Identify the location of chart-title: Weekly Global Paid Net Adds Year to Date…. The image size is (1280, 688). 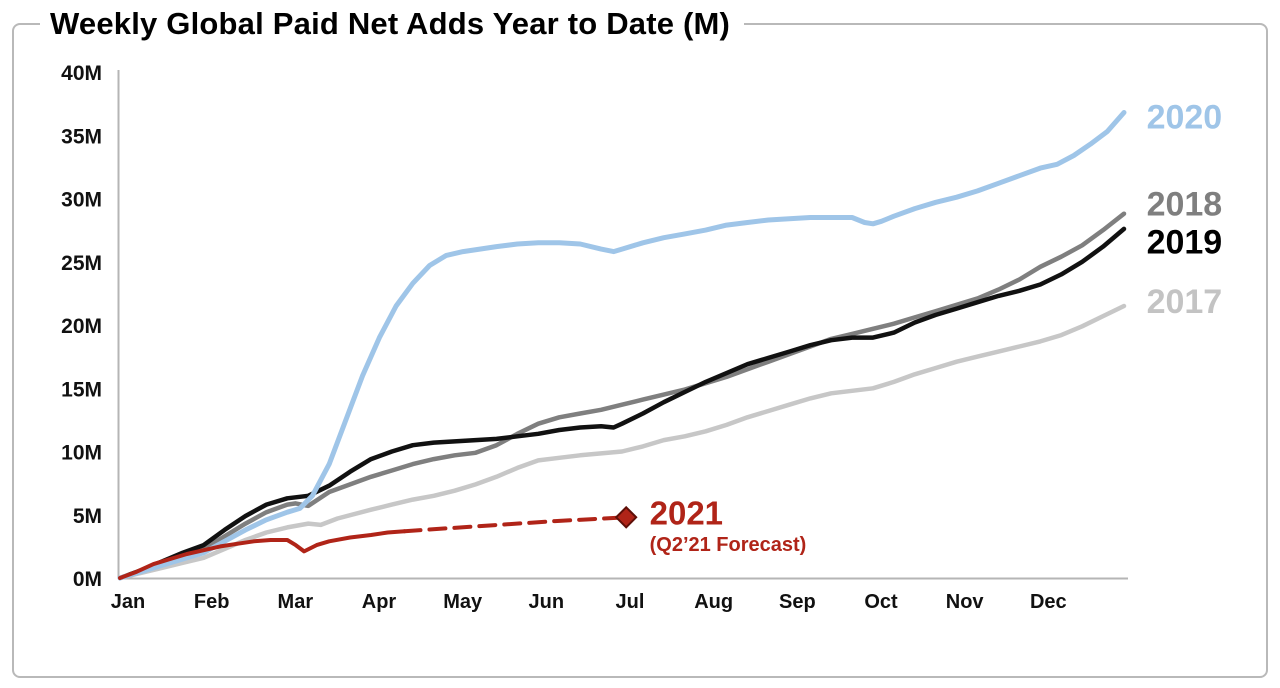
(390, 23).